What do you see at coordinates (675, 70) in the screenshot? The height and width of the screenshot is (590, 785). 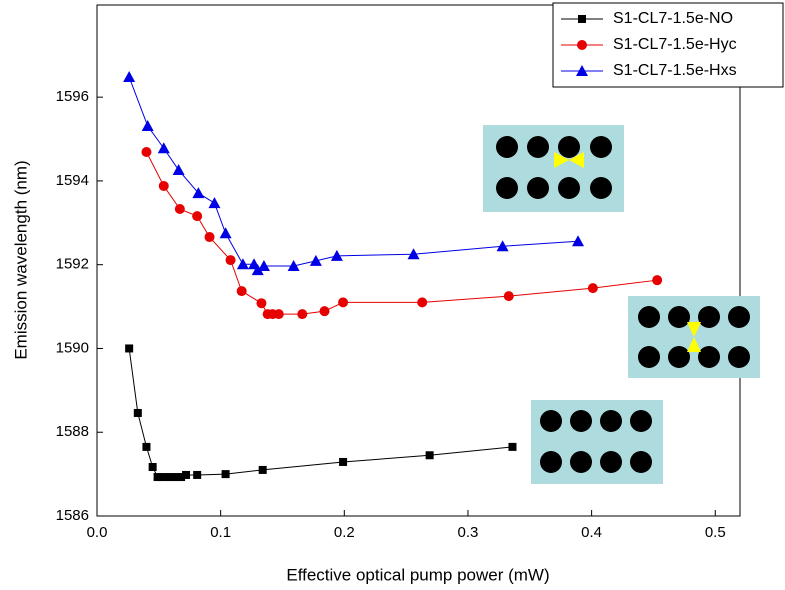 I see `legend-label: S1-CL7-1.5e-Hxs` at bounding box center [675, 70].